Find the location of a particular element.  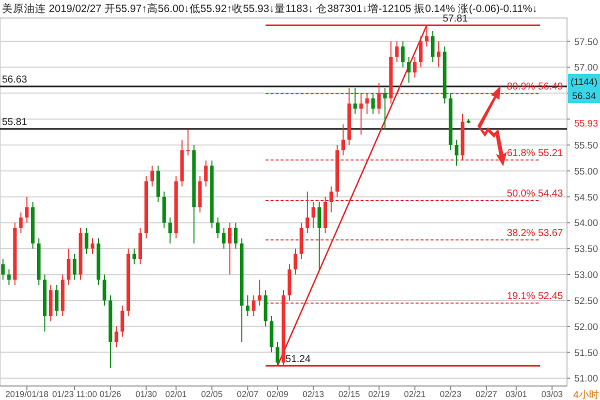

ref-line-label: 50.0% 54.43 is located at coordinates (535, 194).